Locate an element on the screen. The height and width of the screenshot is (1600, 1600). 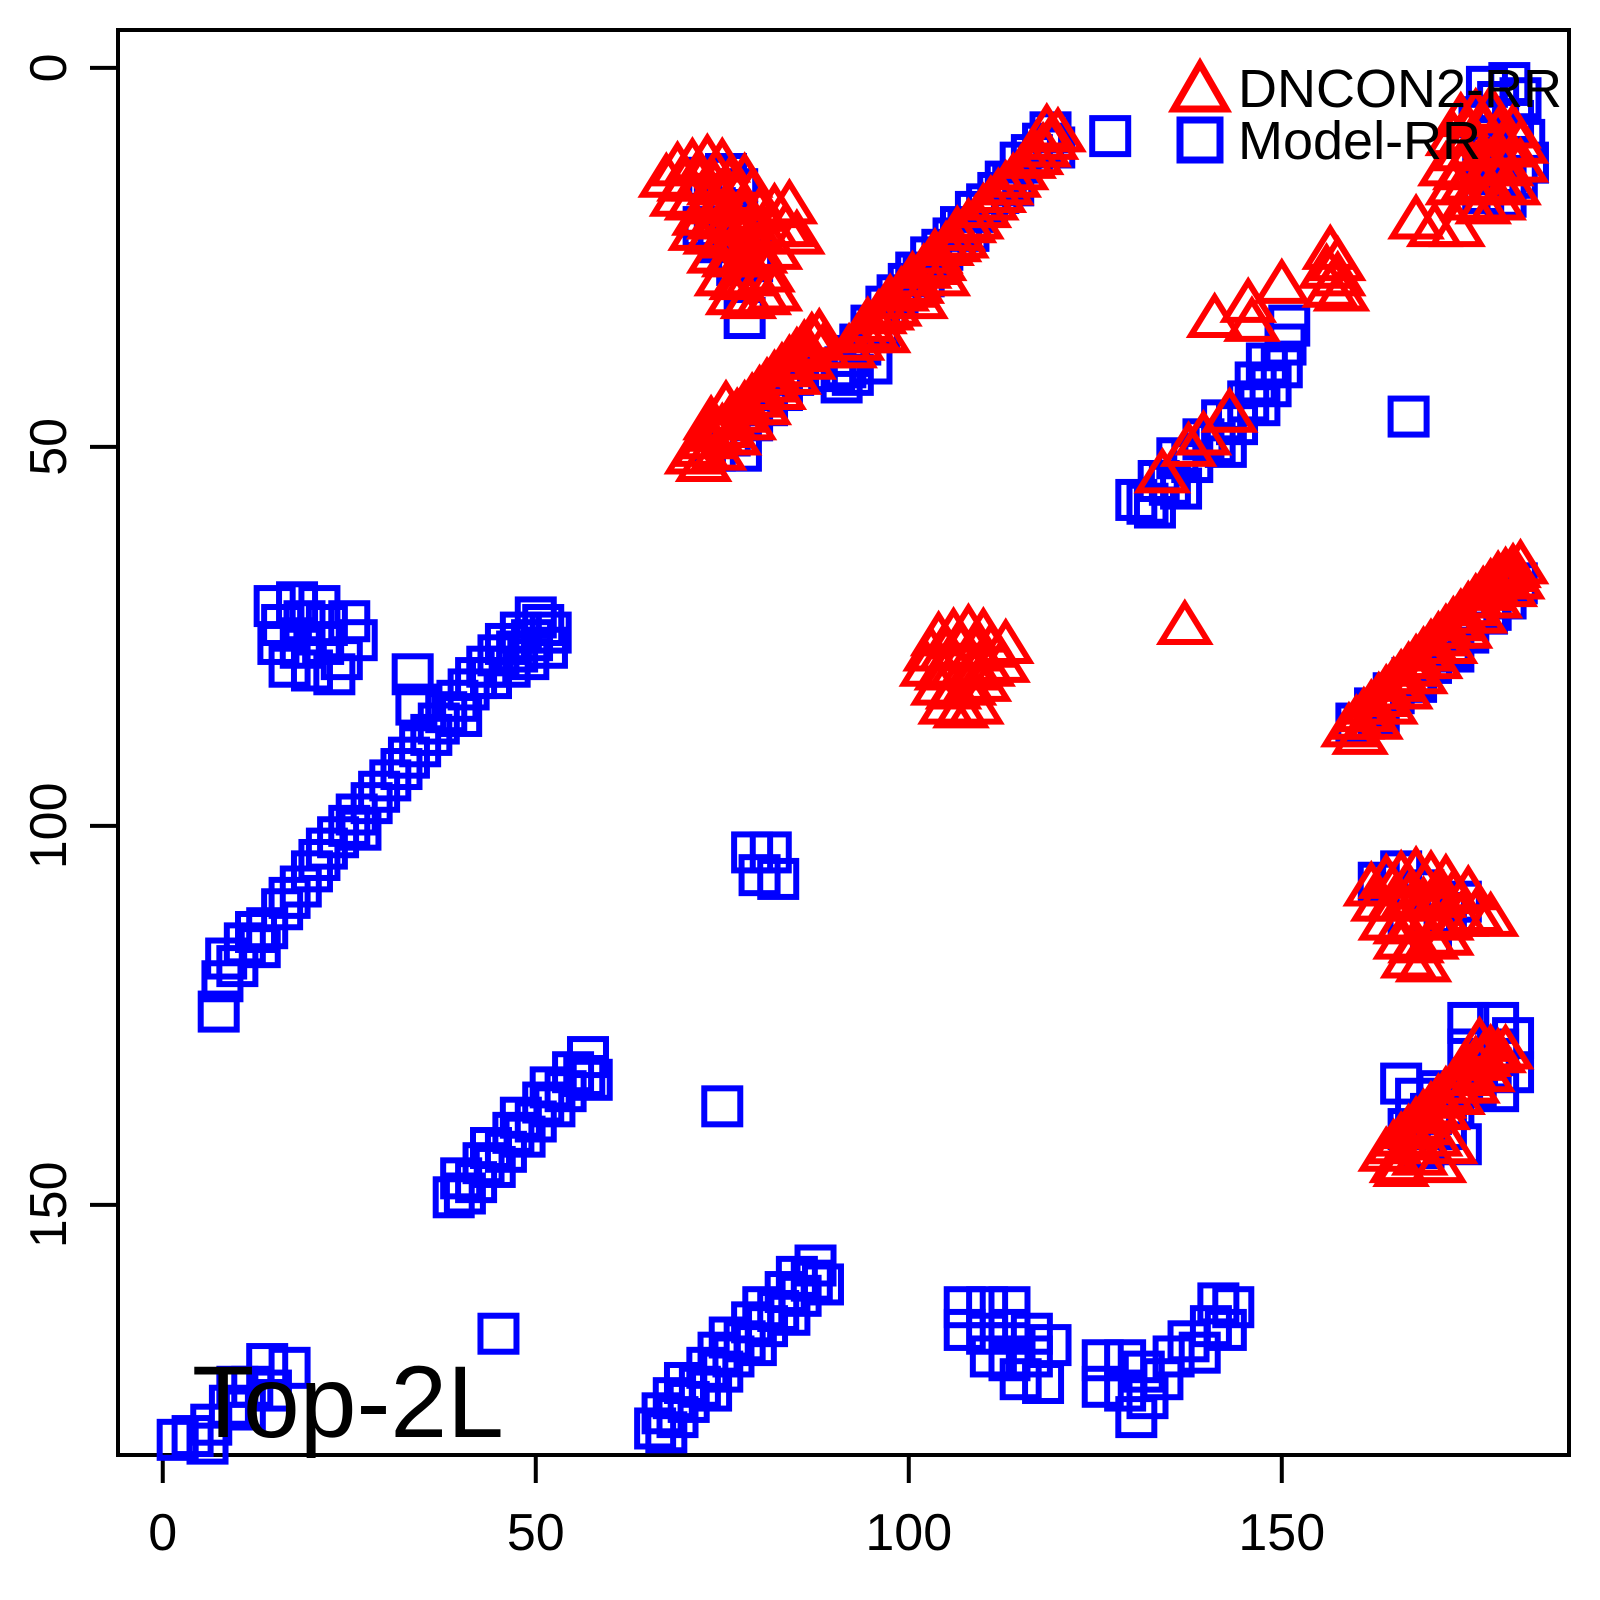
legend-label-dncon2-rr: DNCON2-RR is located at coordinates (1400, 89).